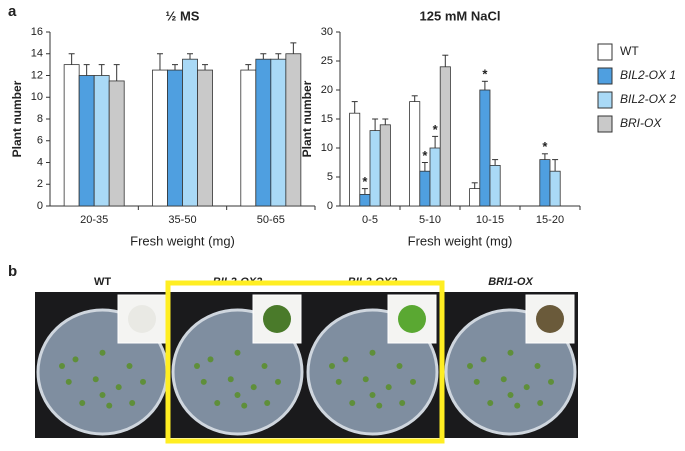  Describe the element at coordinates (40, 162) in the screenshot. I see `y-tick-label: 4` at that location.